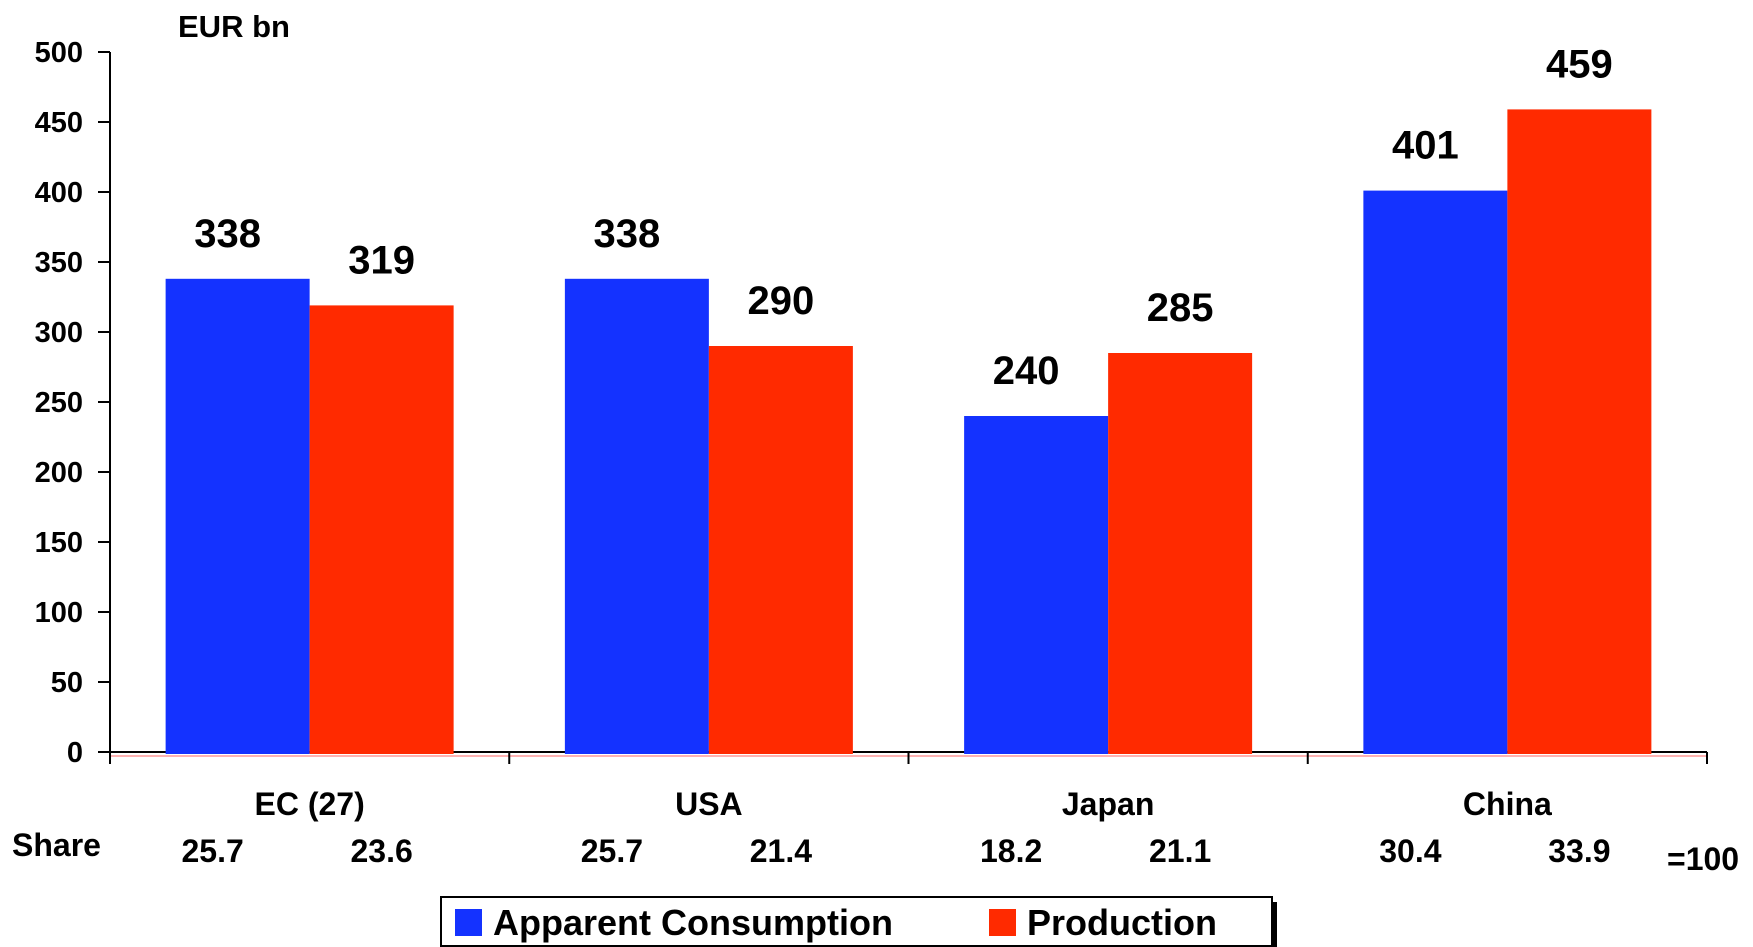  What do you see at coordinates (1579, 64) in the screenshot?
I see `data-label: 459` at bounding box center [1579, 64].